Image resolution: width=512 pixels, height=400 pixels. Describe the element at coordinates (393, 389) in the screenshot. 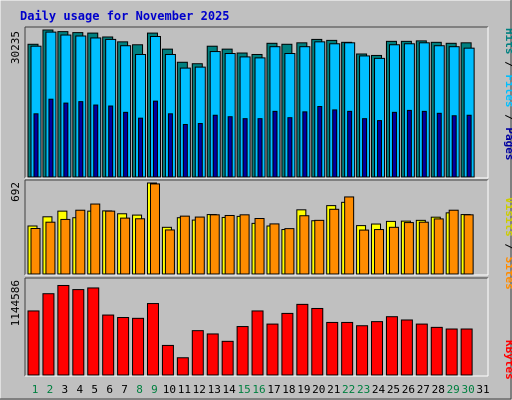

I see `day-label: 25` at that location.